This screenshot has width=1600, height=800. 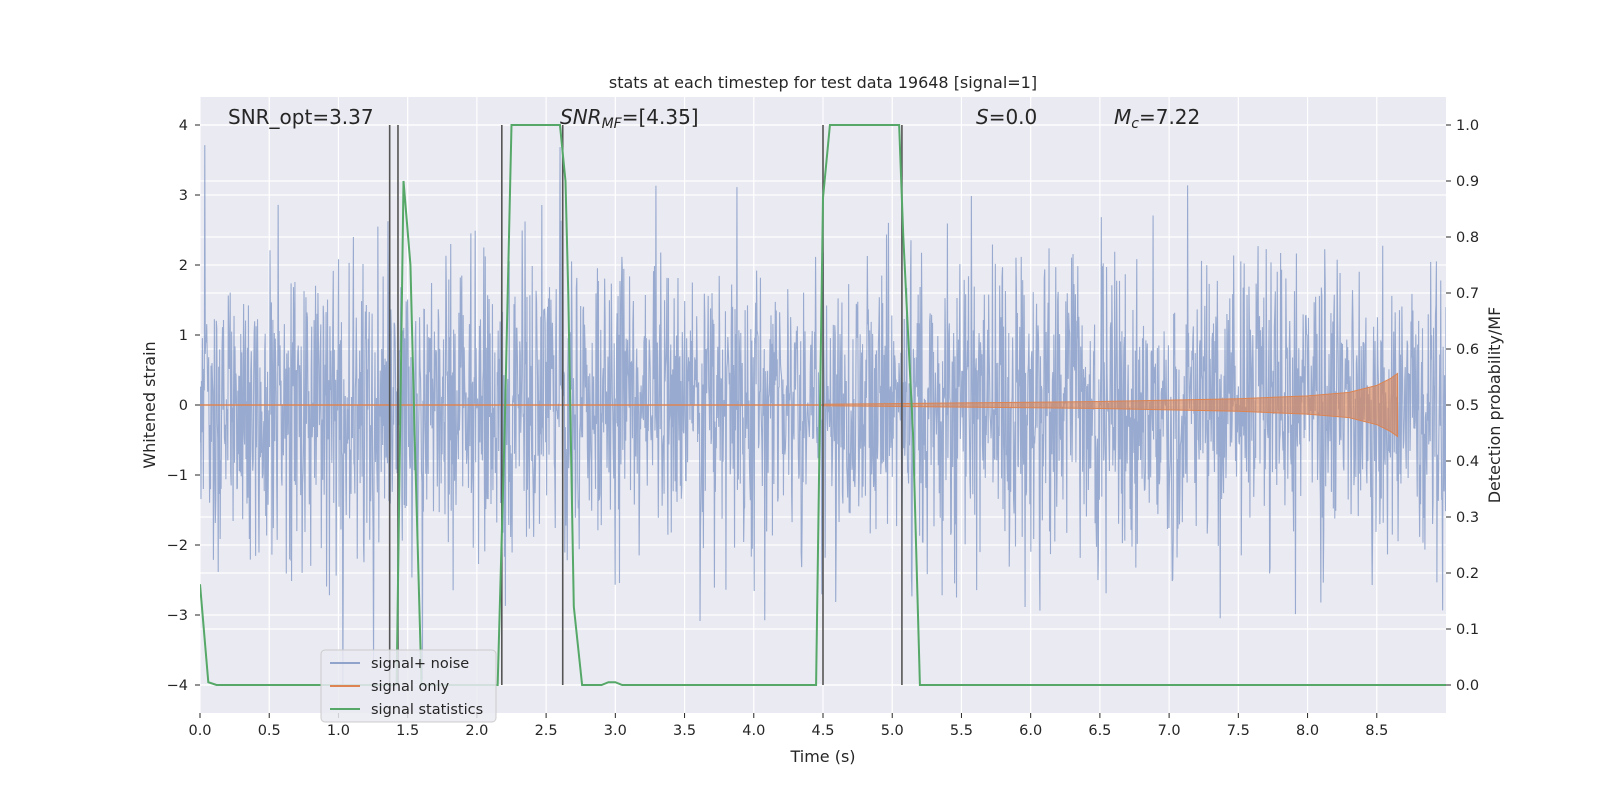 What do you see at coordinates (183, 126) in the screenshot?
I see `y-tick-label-0: 4` at bounding box center [183, 126].